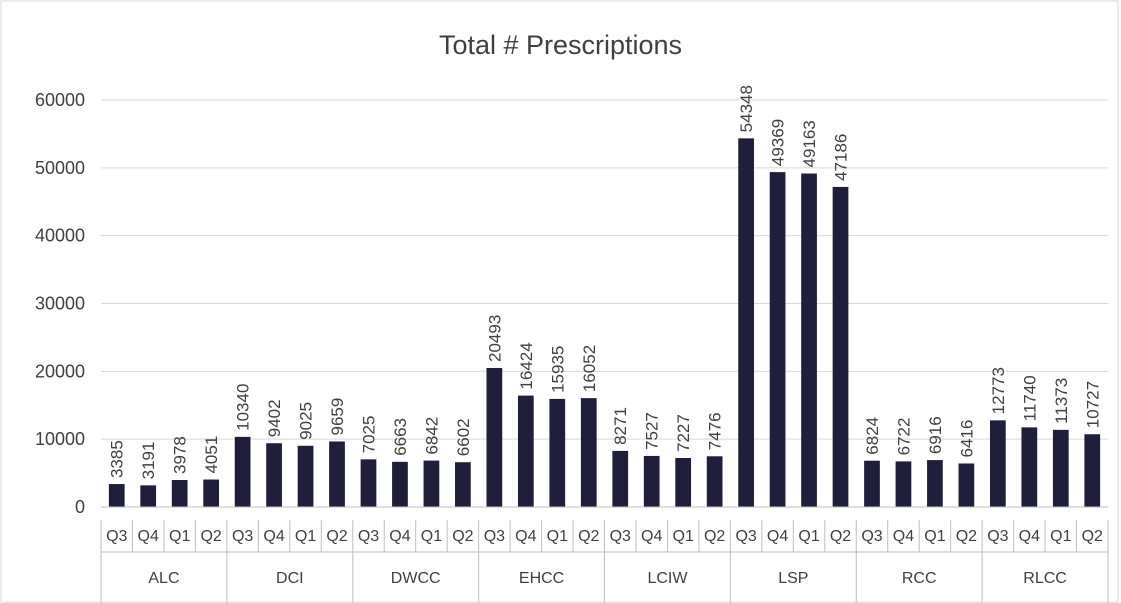 This screenshot has width=1121, height=603. I want to click on y-tick-label: 30000, so click(60, 304).